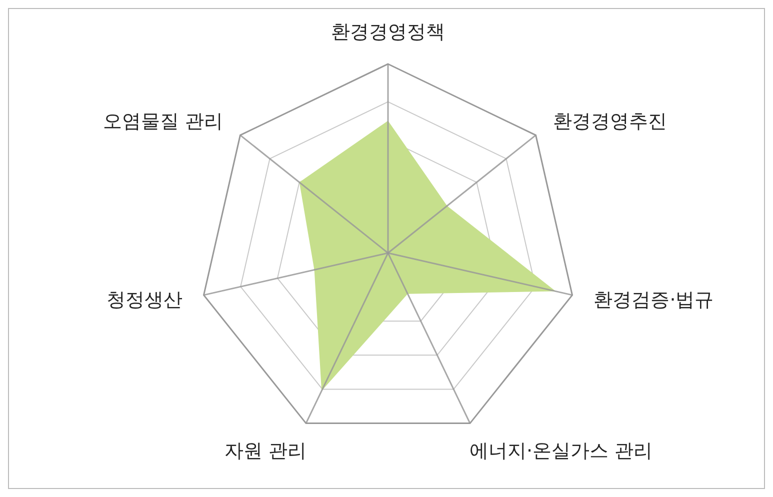  Describe the element at coordinates (163, 121) in the screenshot. I see `spoke-label: 오염물질 관리` at that location.